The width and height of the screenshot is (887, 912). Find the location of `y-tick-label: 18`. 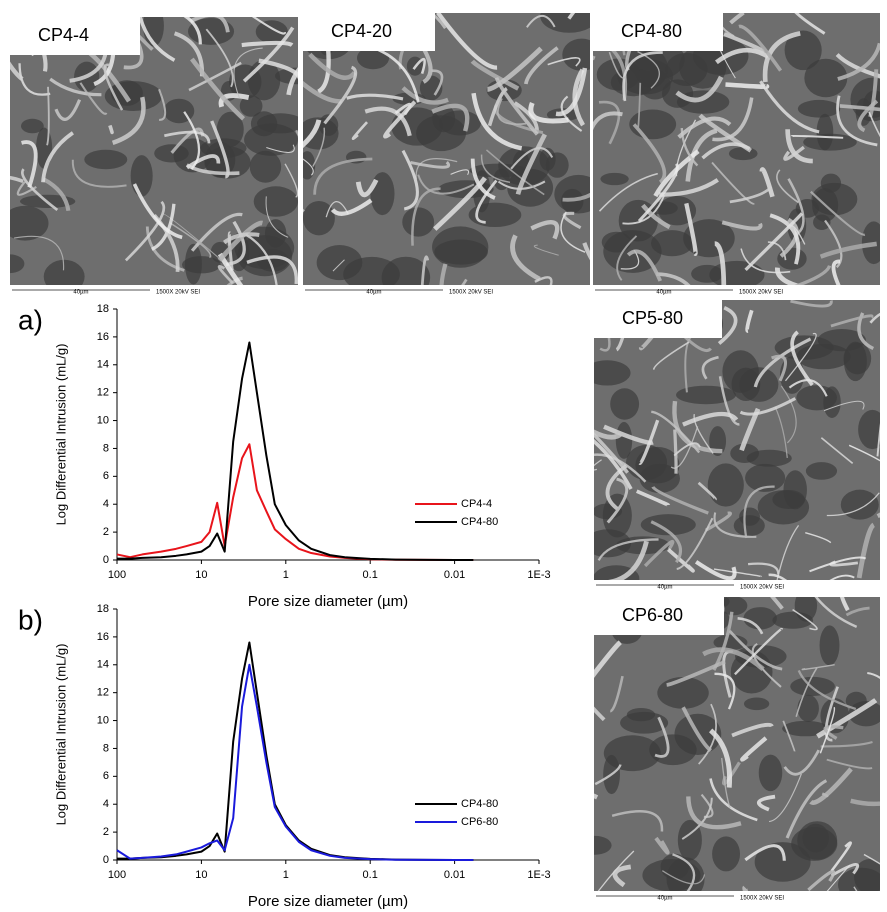

y-tick-label: 18 is located at coordinates (103, 309).